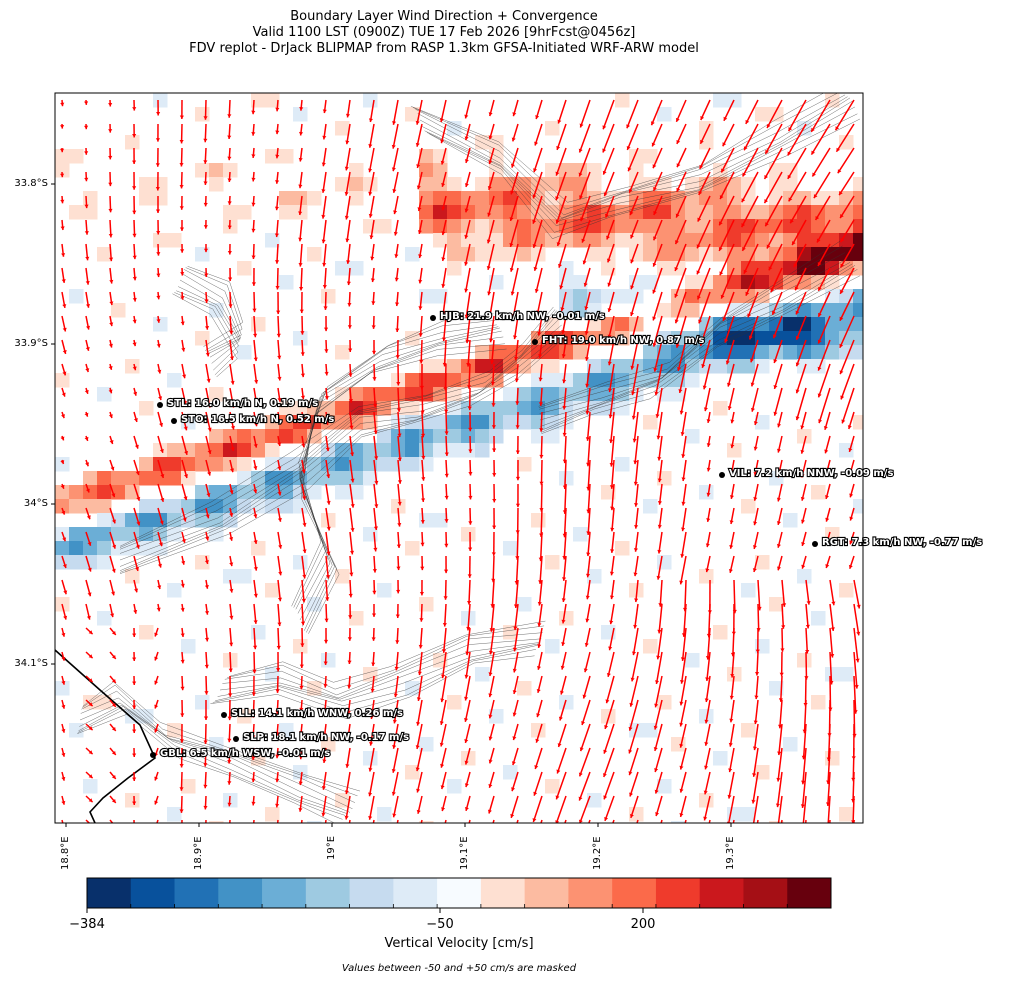  Describe the element at coordinates (809, 893) in the screenshot. I see `colorbar-segment` at that location.